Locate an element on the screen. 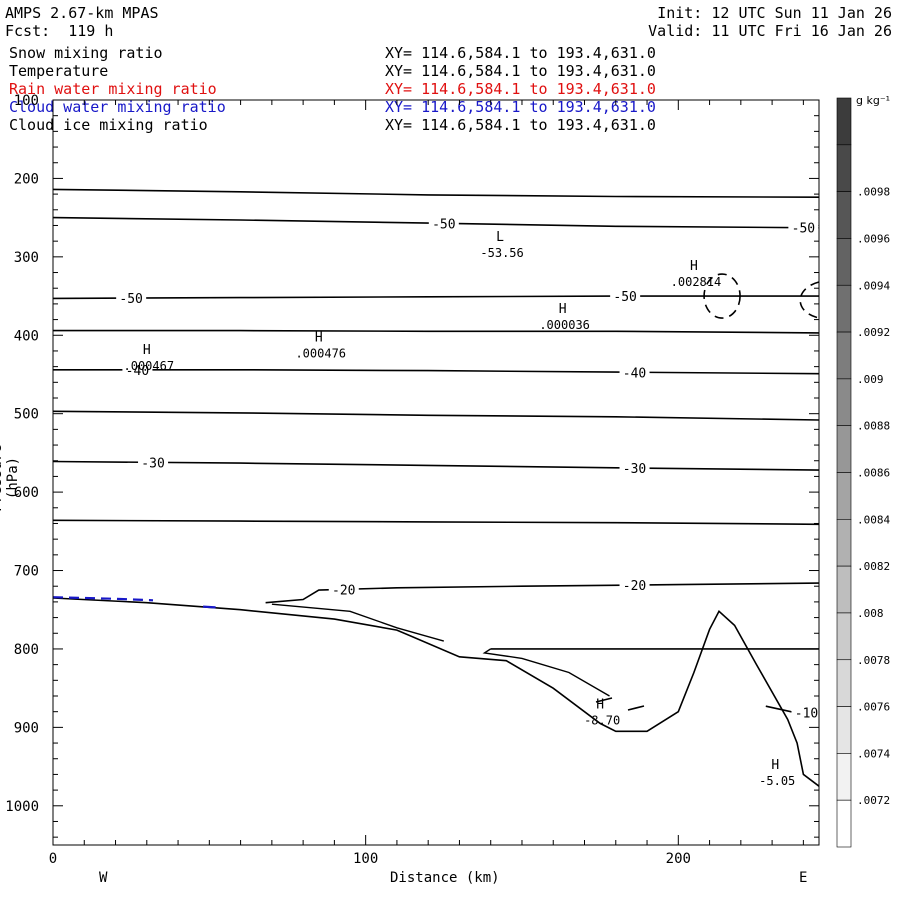 The image size is (900, 900). colorbar-label: .0074 is located at coordinates (873, 753).